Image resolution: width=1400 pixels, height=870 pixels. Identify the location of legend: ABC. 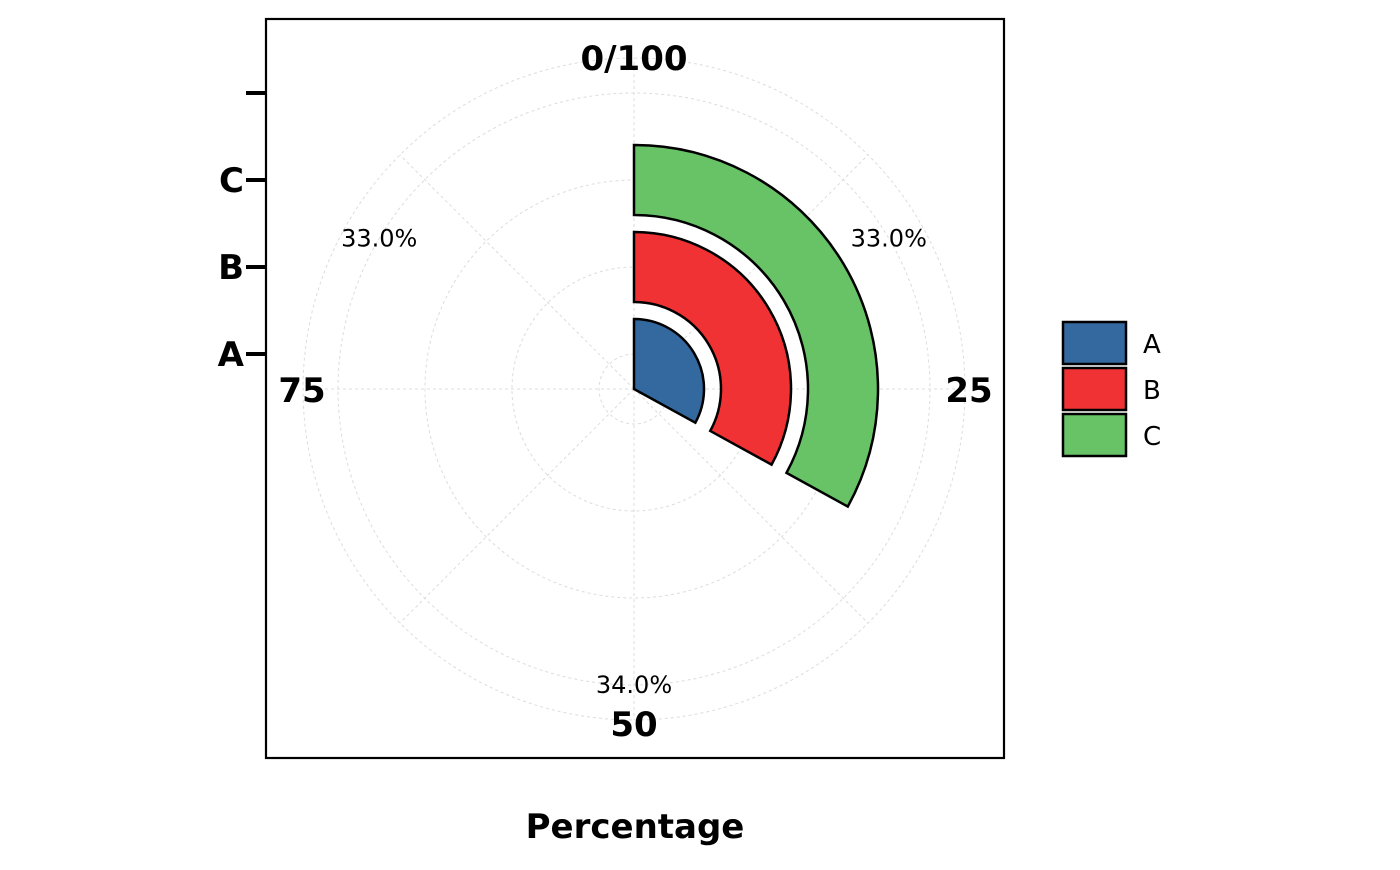
(1111, 389).